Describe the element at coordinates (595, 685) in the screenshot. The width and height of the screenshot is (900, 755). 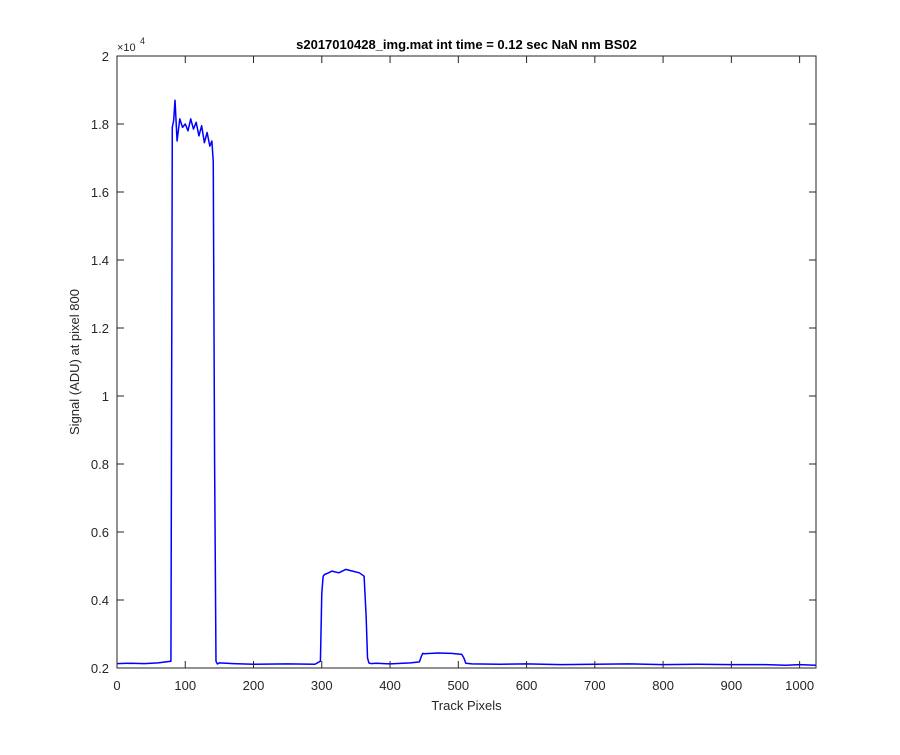
I see `x-tick-label: 700` at that location.